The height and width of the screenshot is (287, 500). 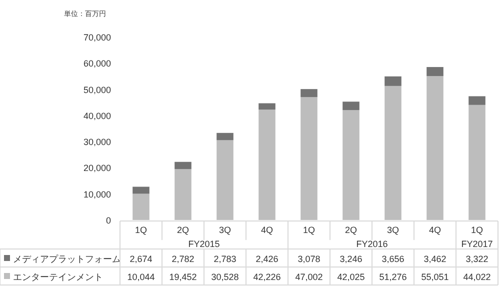 I want to click on y-tick-label: 0, so click(x=108, y=221).